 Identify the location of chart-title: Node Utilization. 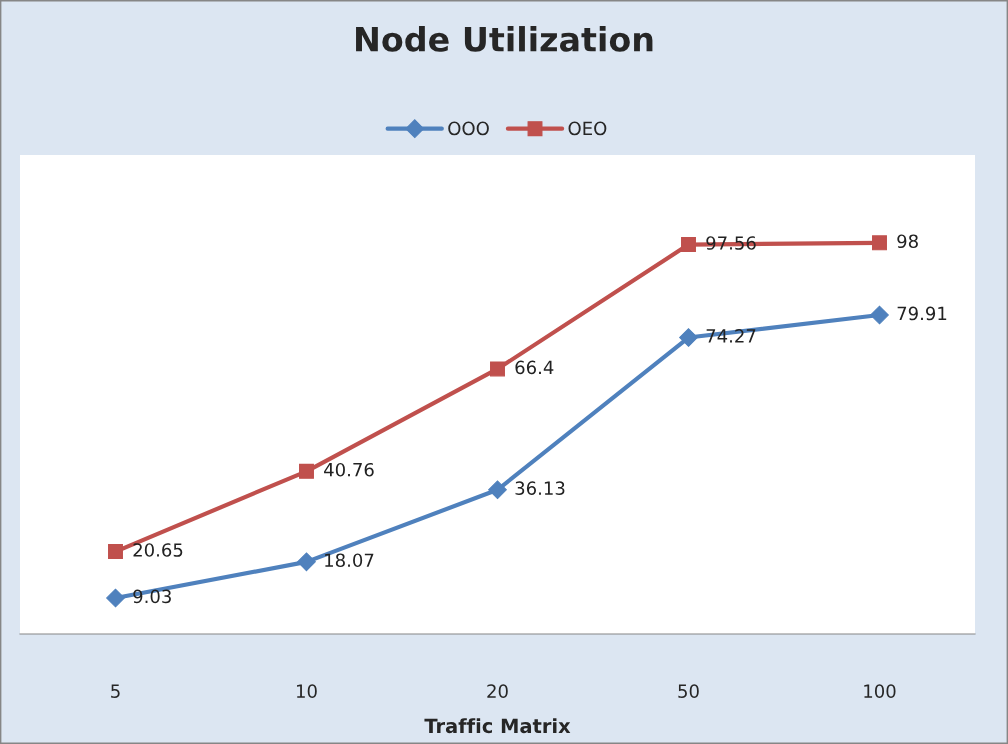
(504, 39).